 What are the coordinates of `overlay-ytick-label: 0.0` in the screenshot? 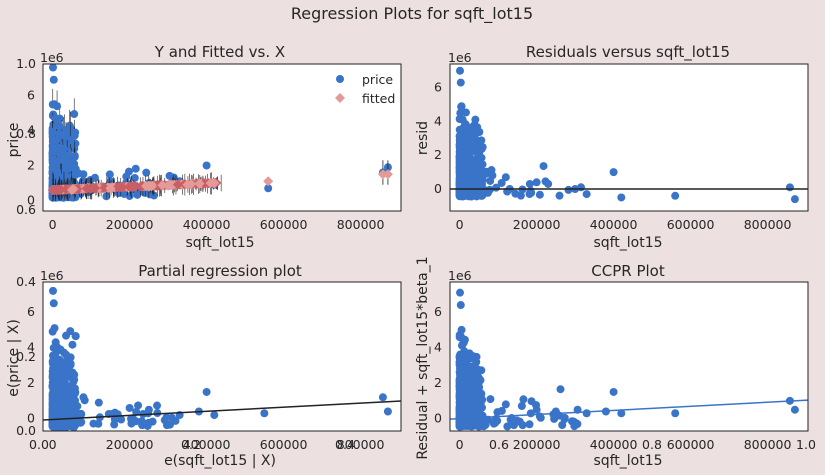 It's located at (26, 430).